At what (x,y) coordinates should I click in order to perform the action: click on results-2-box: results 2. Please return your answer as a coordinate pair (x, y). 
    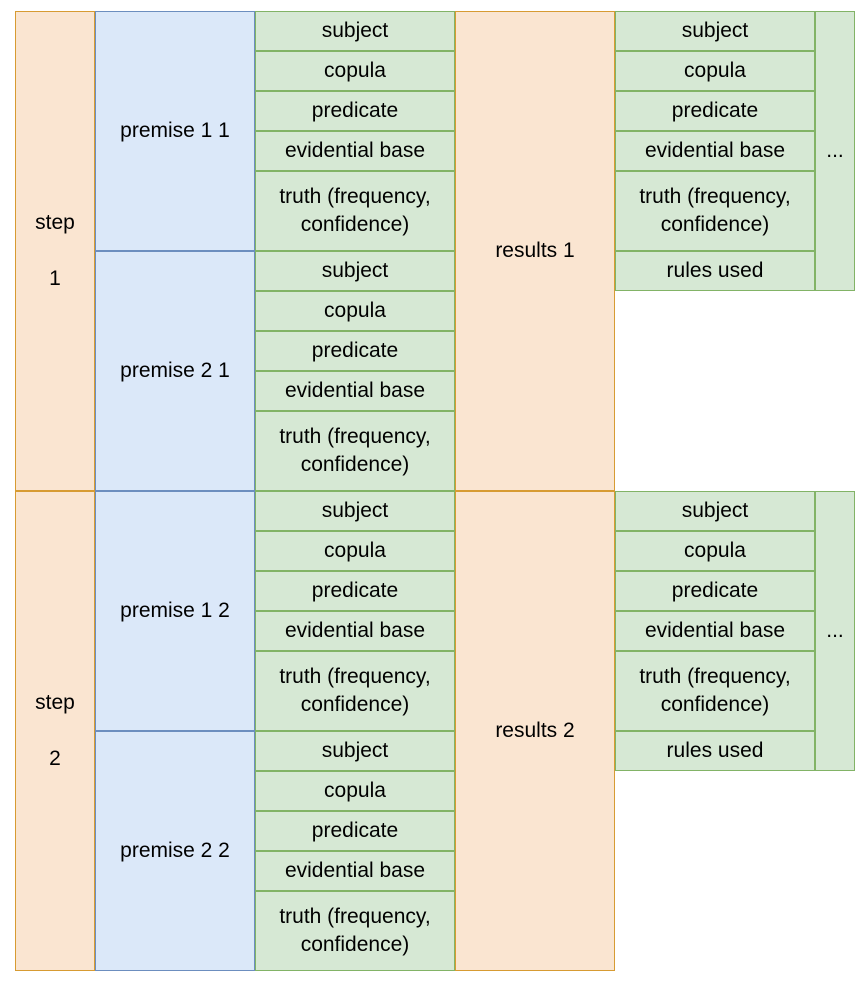
    Looking at the image, I should click on (535, 731).